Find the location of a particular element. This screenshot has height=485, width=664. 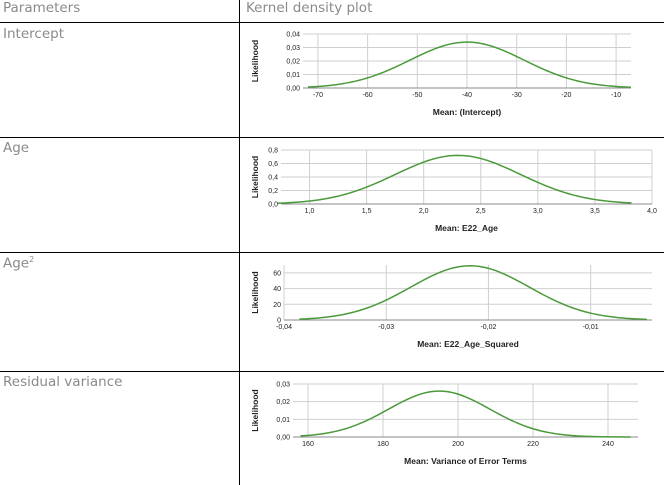

x-tick-label: -0,01 is located at coordinates (591, 327).